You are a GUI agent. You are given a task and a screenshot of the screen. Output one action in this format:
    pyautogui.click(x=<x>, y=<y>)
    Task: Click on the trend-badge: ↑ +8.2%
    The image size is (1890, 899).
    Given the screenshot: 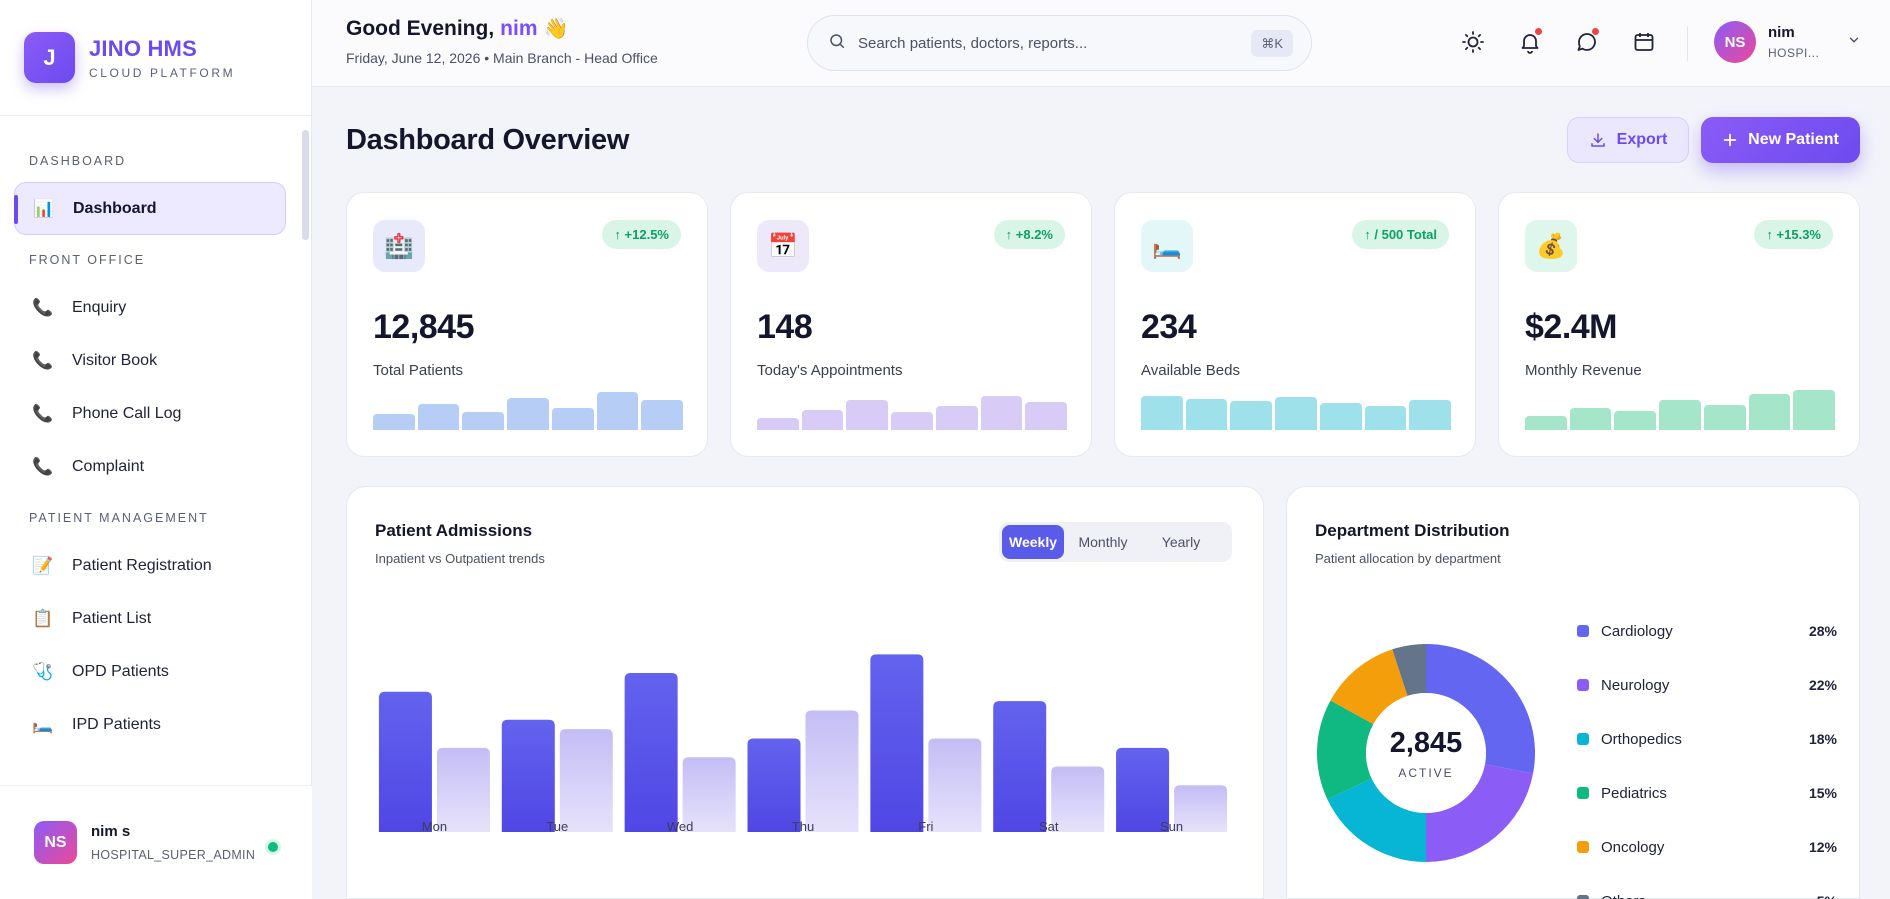 What is the action you would take?
    pyautogui.click(x=1029, y=234)
    